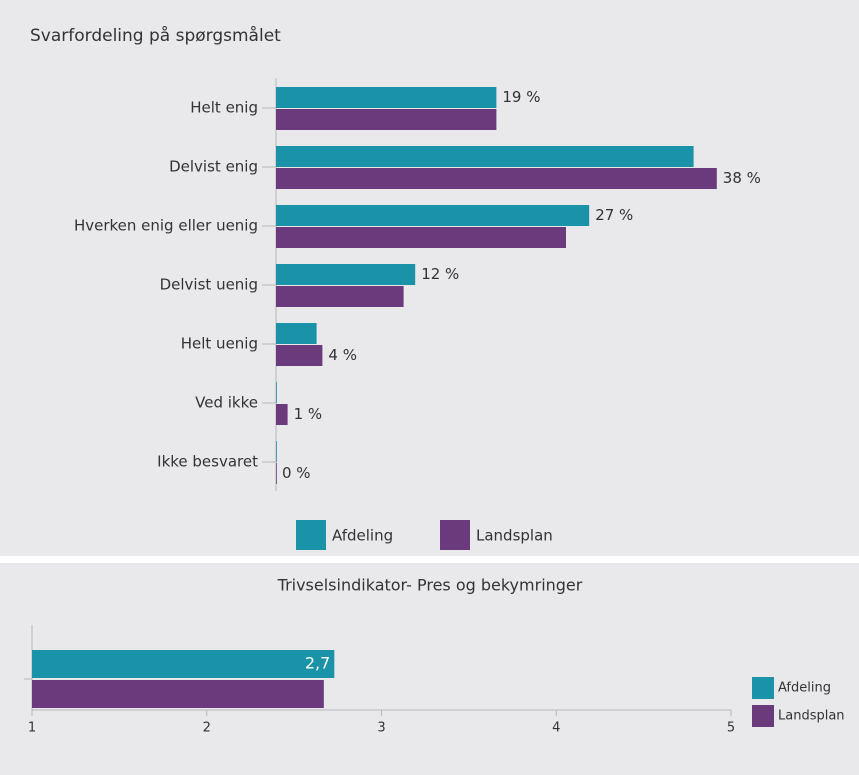  I want to click on chart-title: Trivselsindikator- Pres og bekymringer, so click(430, 585).